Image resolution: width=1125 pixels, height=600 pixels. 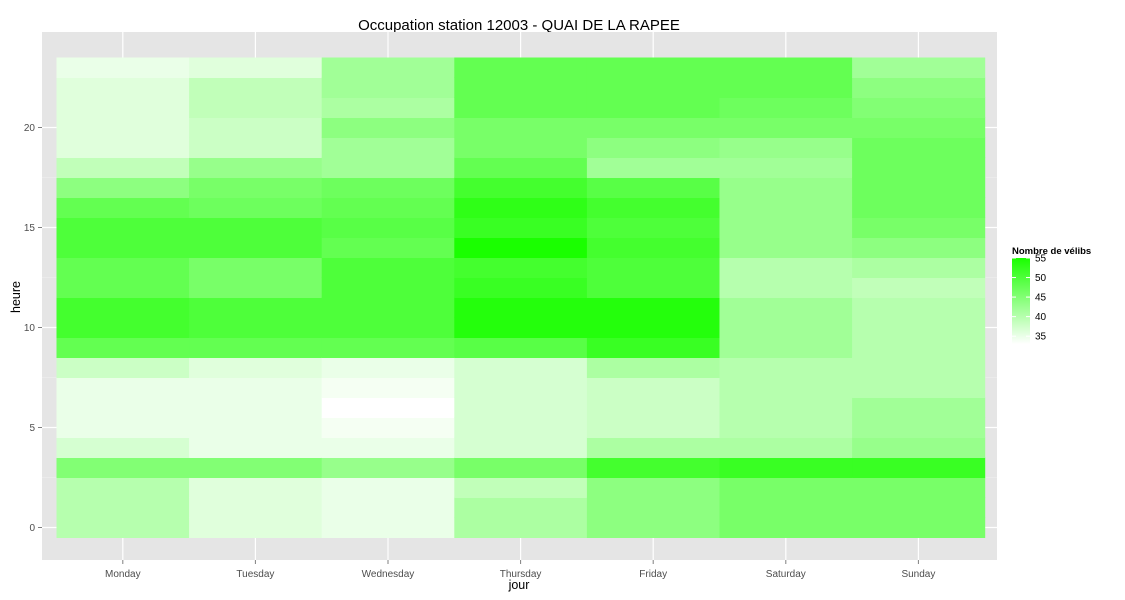 What do you see at coordinates (30, 328) in the screenshot?
I see `y-tick-label: 10` at bounding box center [30, 328].